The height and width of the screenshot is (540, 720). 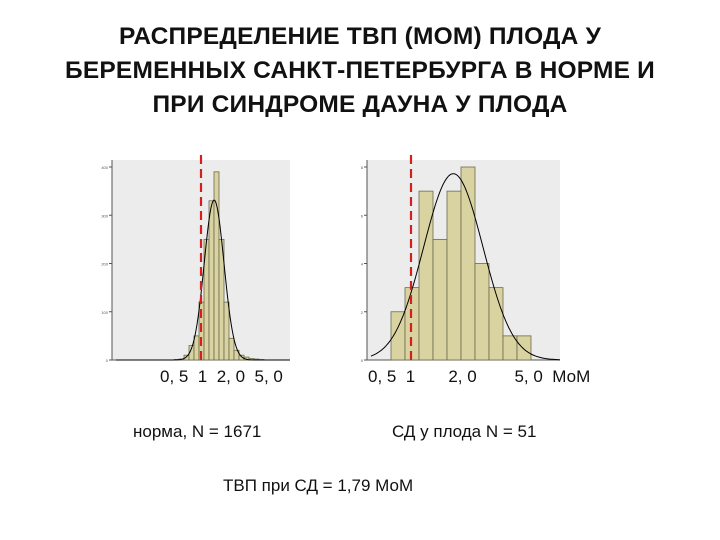 I want to click on y-tick-label: 2, so click(x=362, y=312).